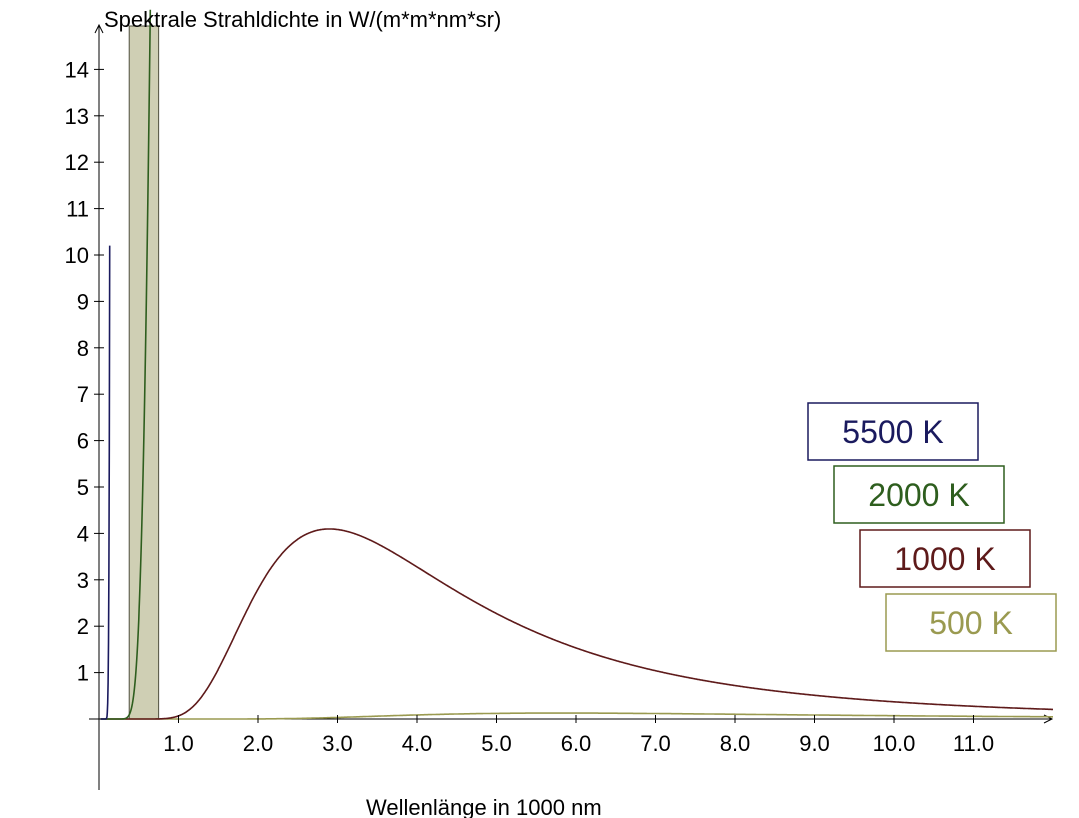 This screenshot has height=818, width=1079. Describe the element at coordinates (735, 743) in the screenshot. I see `x-tick-label: 8.0` at that location.